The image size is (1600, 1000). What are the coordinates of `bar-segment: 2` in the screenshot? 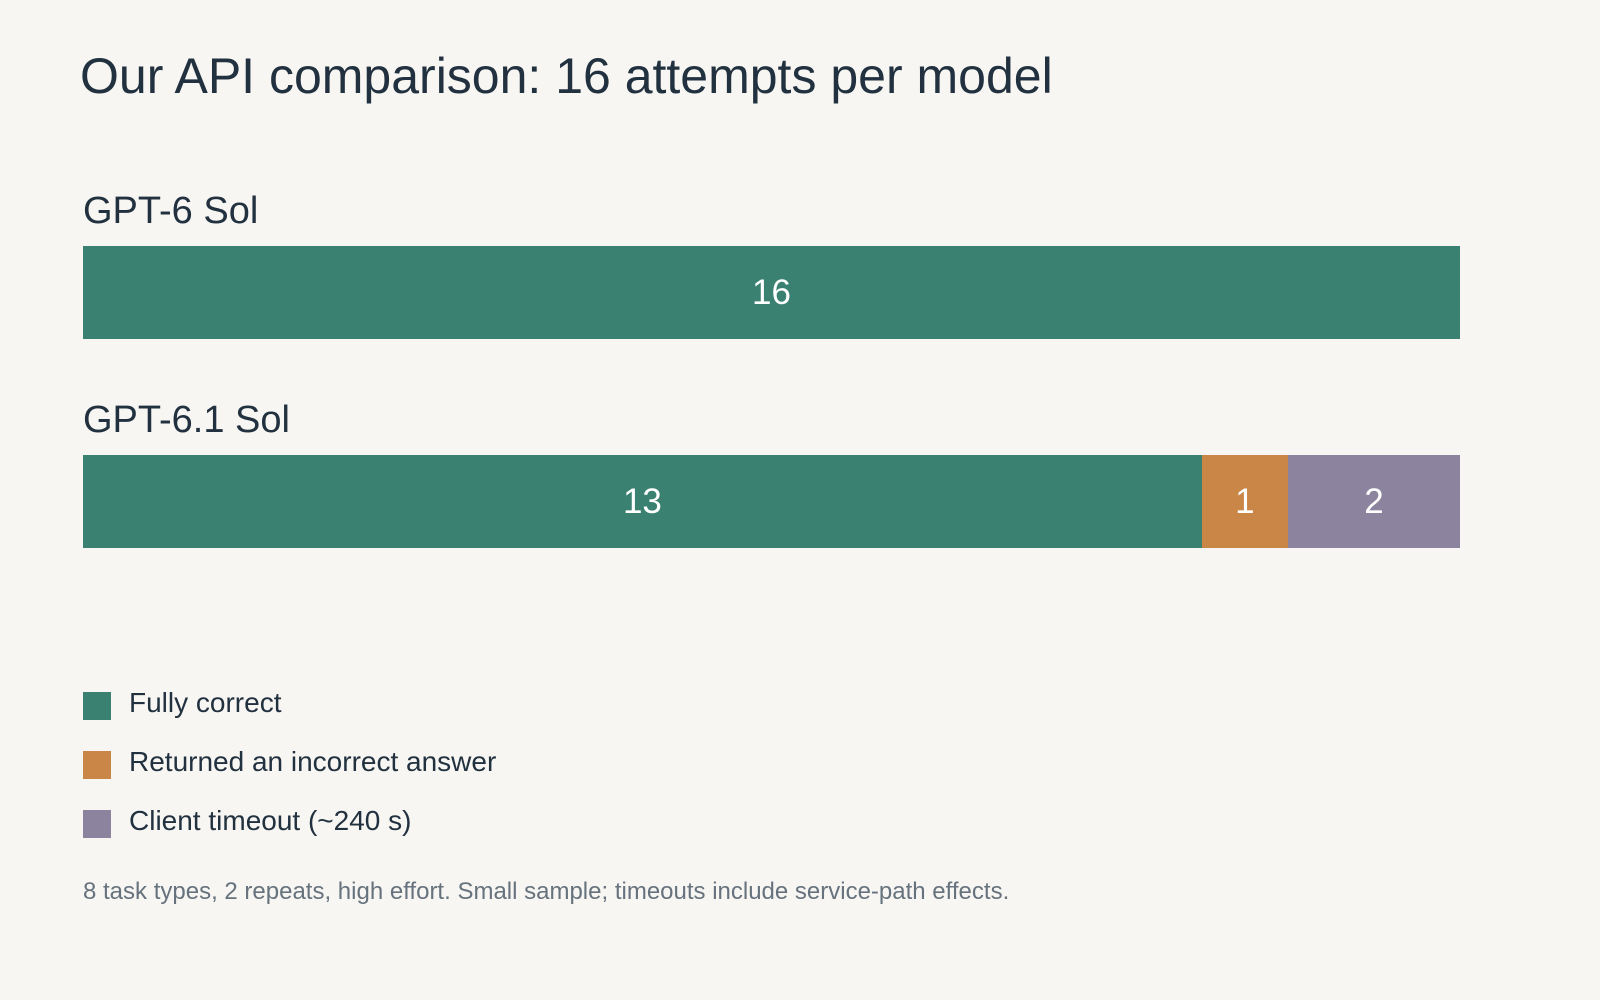 It's located at (1373, 501).